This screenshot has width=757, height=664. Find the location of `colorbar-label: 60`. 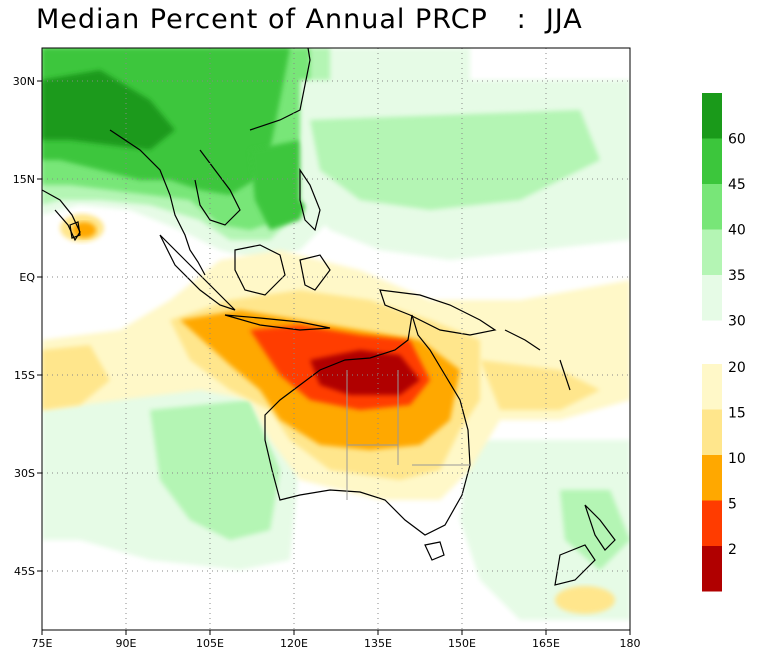

colorbar-label: 60 is located at coordinates (737, 140).